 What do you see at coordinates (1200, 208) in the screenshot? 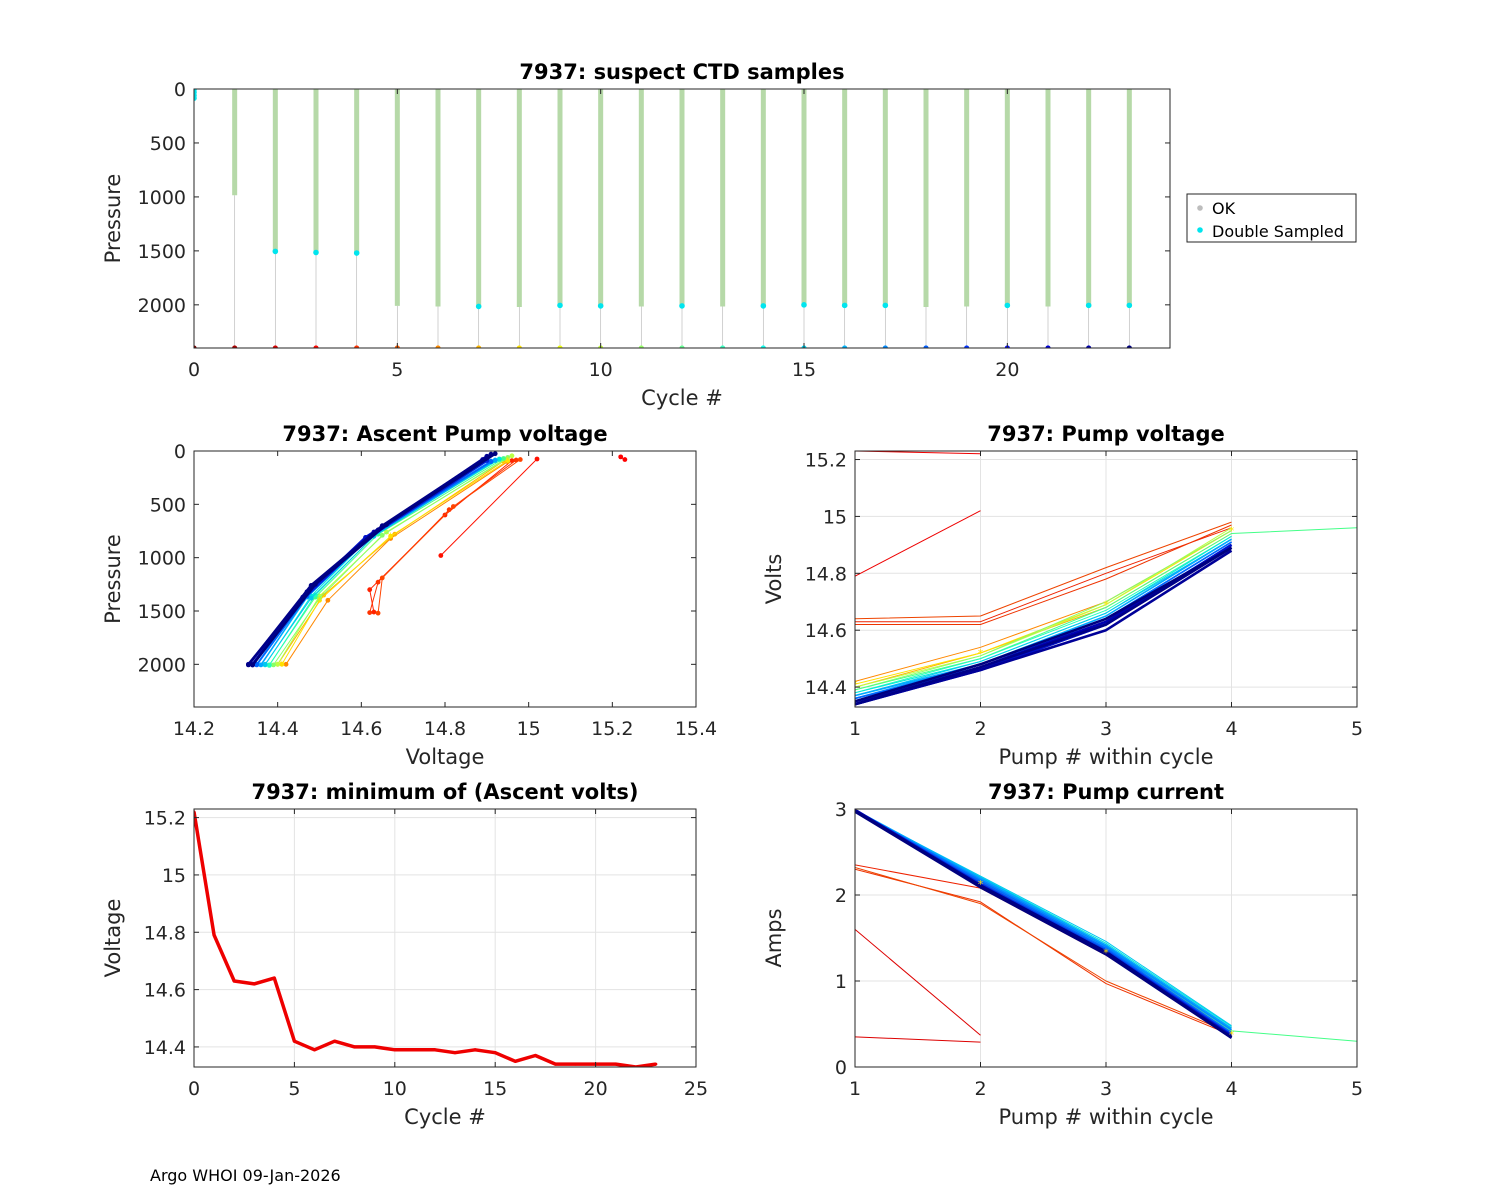
I see `legend-ok-marker` at bounding box center [1200, 208].